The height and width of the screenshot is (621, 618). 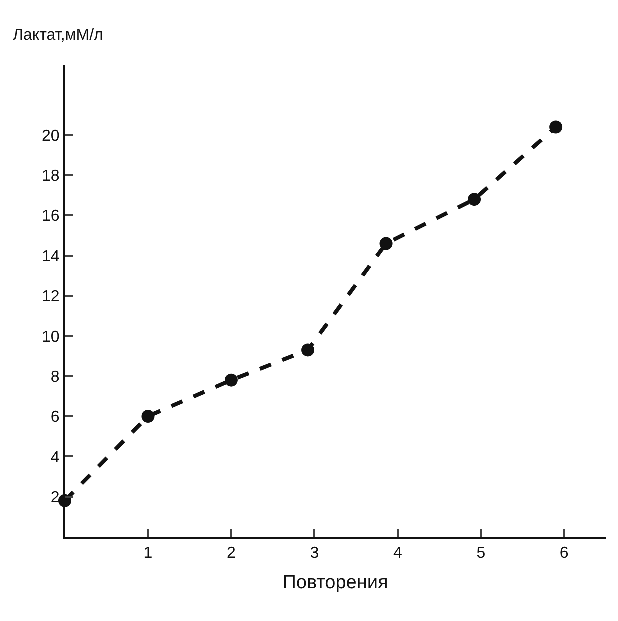 What do you see at coordinates (315, 553) in the screenshot?
I see `x-tick-label: 3` at bounding box center [315, 553].